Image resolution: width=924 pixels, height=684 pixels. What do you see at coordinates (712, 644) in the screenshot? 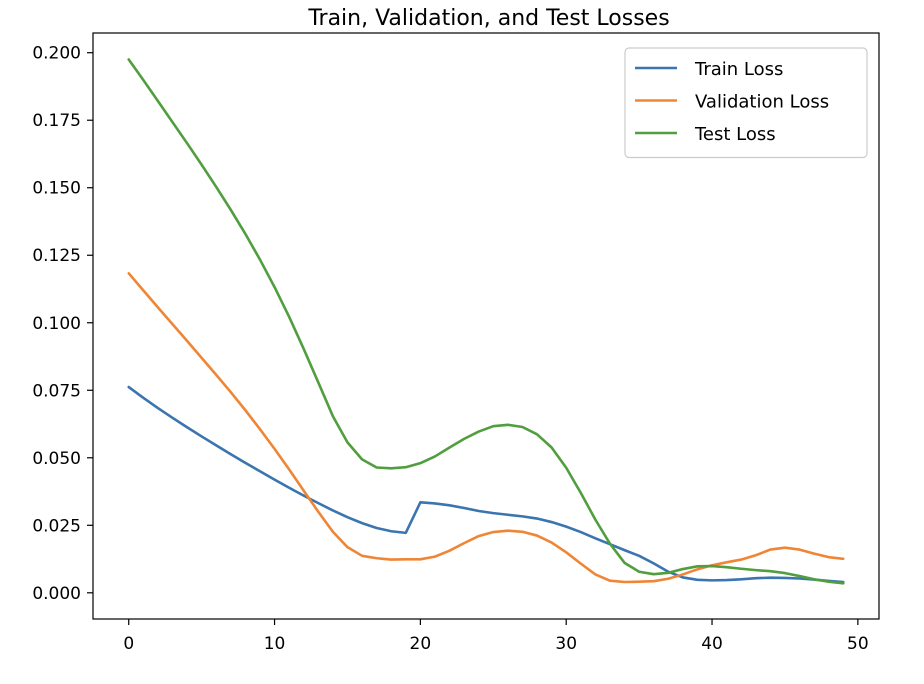
I see `x-tick-label: 40` at bounding box center [712, 644].